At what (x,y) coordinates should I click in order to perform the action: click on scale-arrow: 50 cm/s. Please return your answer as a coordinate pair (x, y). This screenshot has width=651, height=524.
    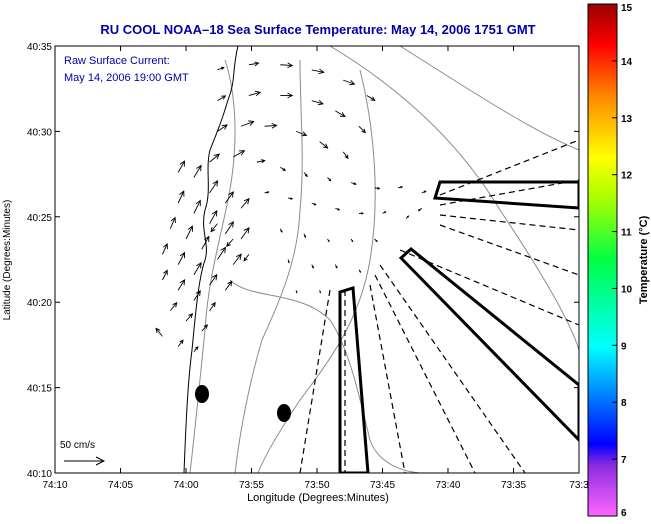
    Looking at the image, I should click on (83, 453).